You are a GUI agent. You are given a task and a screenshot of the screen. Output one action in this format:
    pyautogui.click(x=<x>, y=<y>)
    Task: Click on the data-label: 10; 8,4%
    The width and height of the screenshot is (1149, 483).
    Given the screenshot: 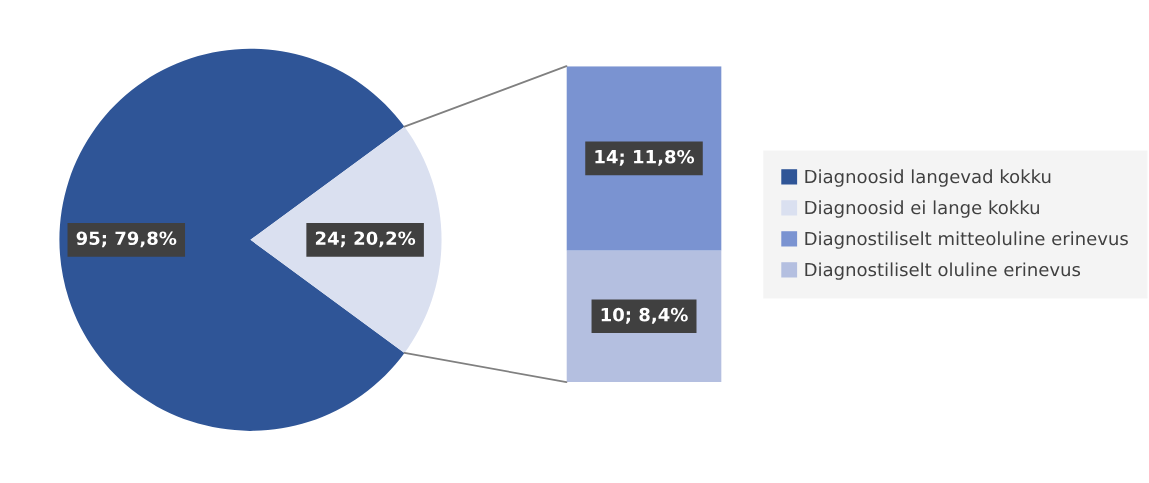 What is the action you would take?
    pyautogui.click(x=644, y=315)
    